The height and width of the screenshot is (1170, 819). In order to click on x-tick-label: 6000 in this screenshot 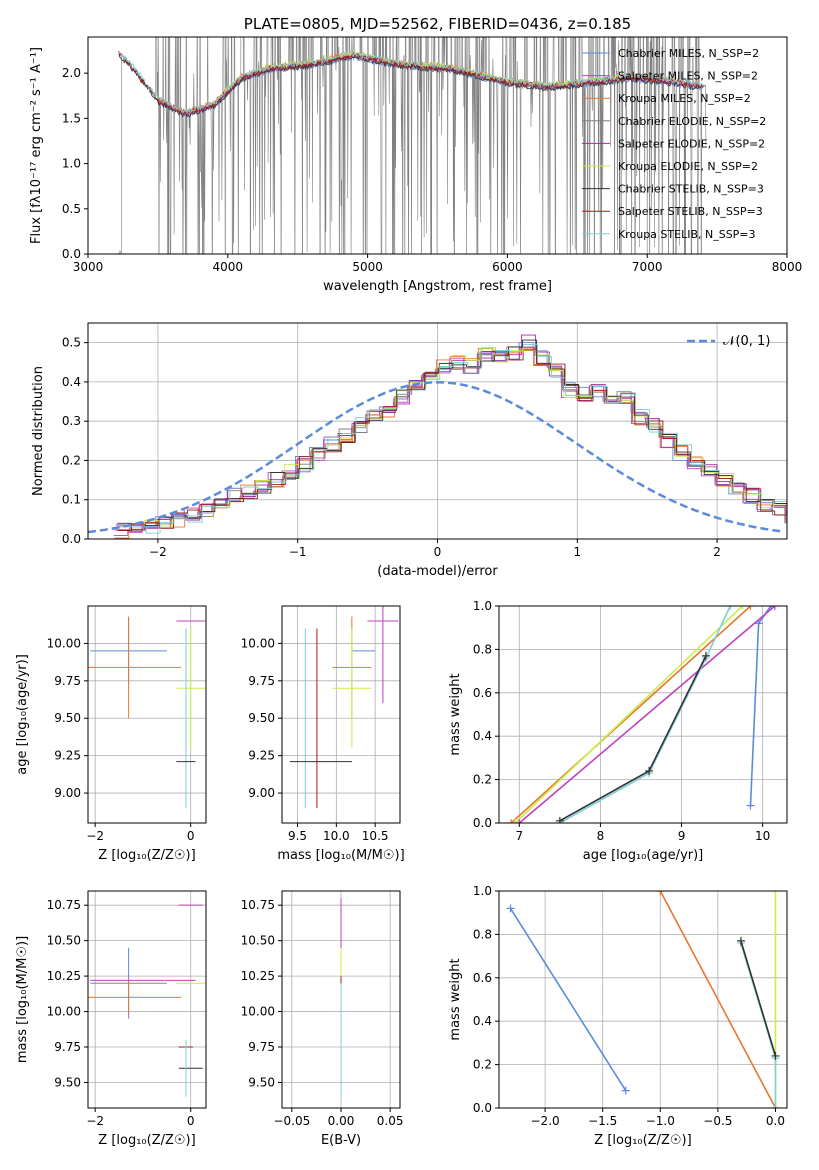, I will do `click(507, 267)`.